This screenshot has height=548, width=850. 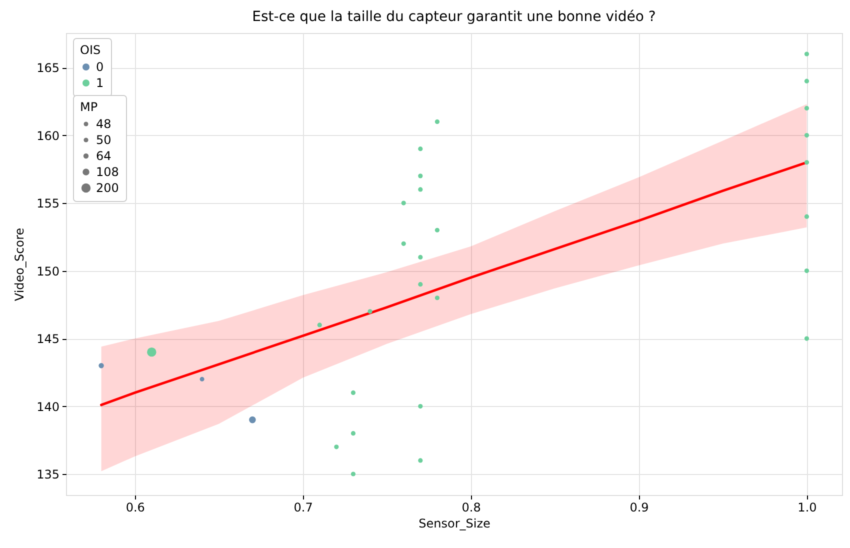 I want to click on y-tick-label: 135, so click(x=48, y=475).